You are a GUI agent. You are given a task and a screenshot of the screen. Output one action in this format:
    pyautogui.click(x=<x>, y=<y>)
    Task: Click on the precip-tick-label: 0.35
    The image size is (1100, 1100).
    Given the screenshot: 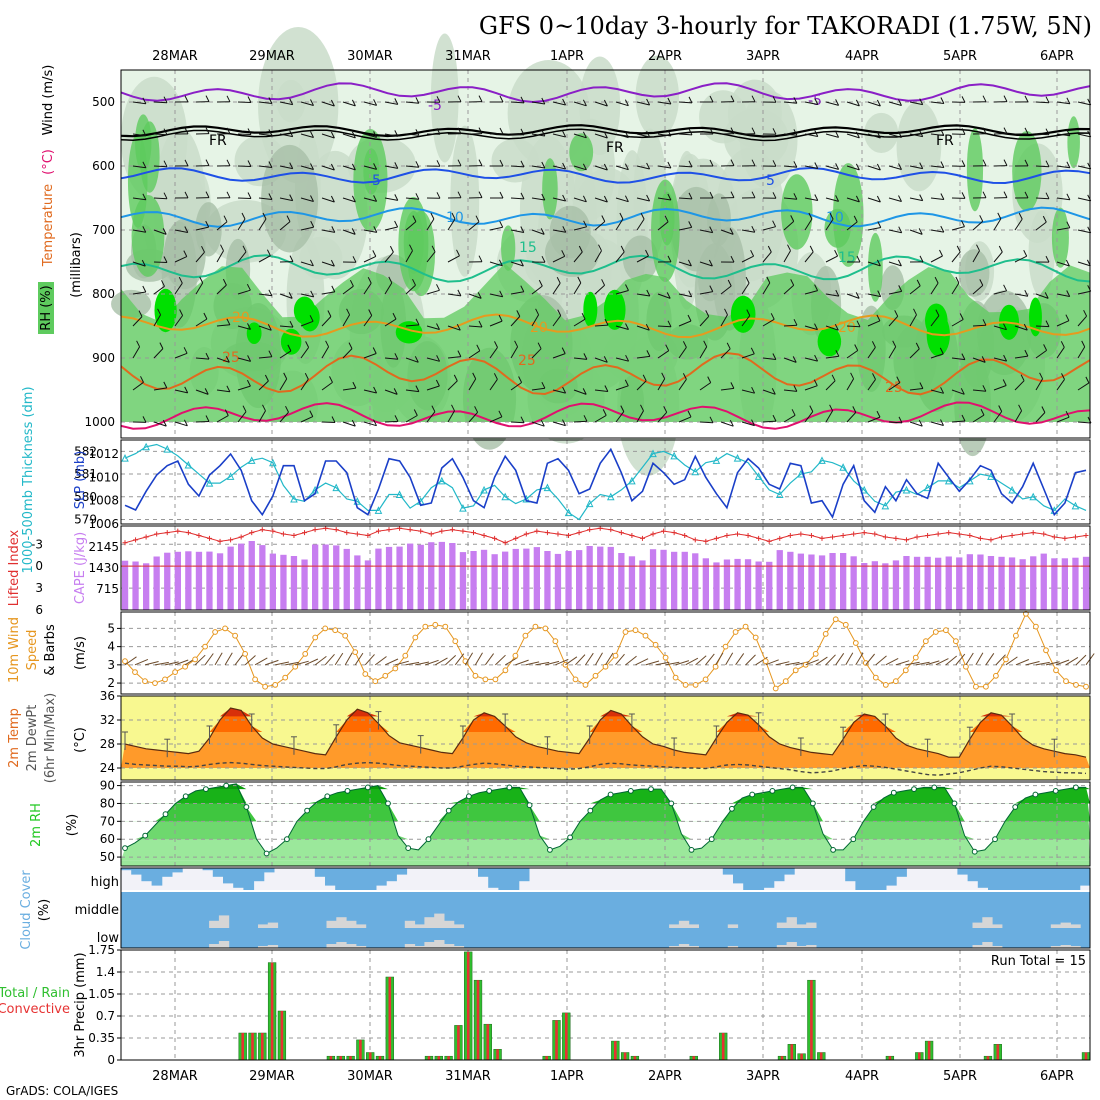 What is the action you would take?
    pyautogui.click(x=101, y=1038)
    